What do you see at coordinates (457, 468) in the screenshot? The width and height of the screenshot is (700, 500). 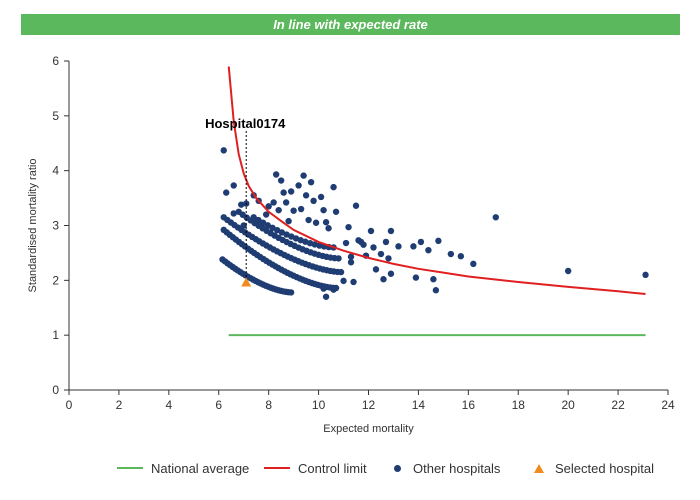 I see `legend-other-label: Other hospitals` at bounding box center [457, 468].